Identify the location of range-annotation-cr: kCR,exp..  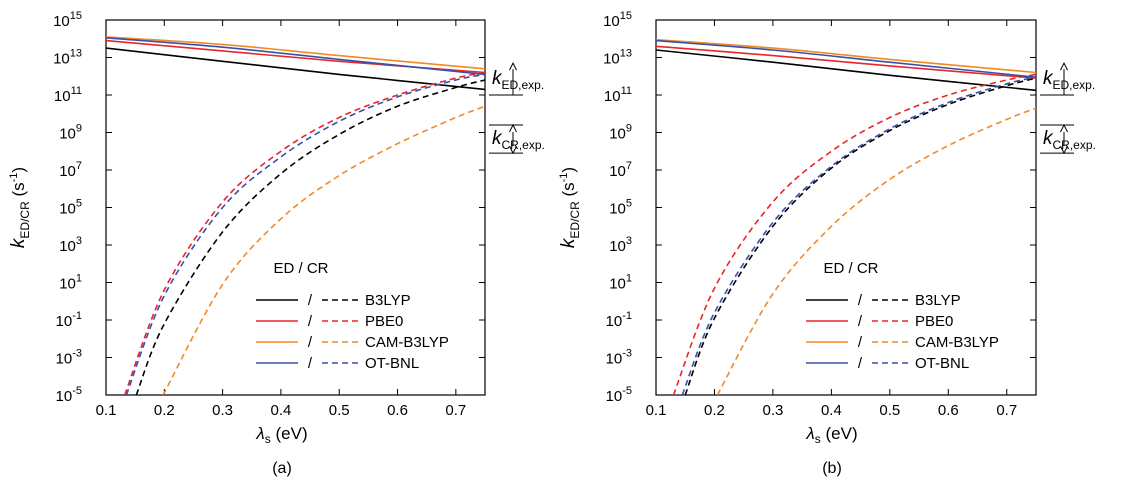
(517, 139).